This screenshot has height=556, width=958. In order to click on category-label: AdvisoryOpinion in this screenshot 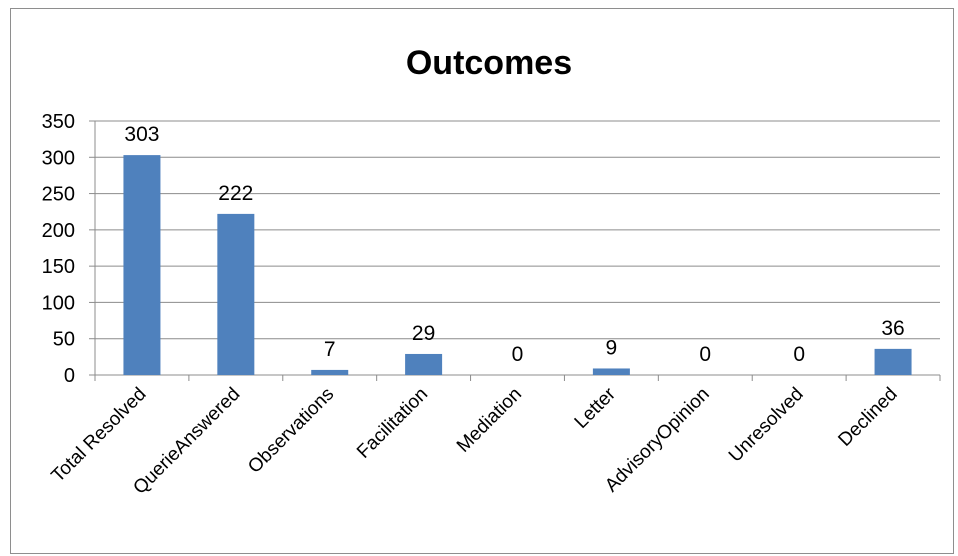, I will do `click(657, 440)`.